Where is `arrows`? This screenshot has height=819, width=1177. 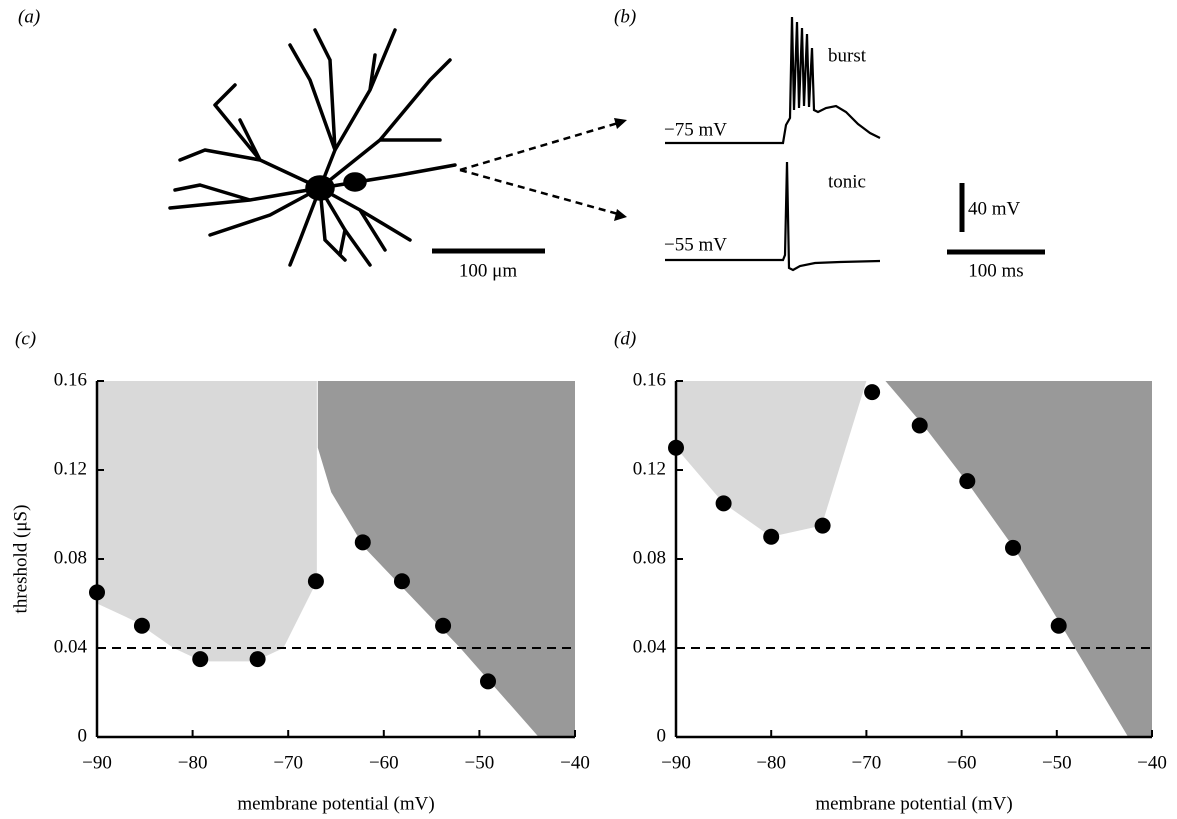 arrows is located at coordinates (539, 168).